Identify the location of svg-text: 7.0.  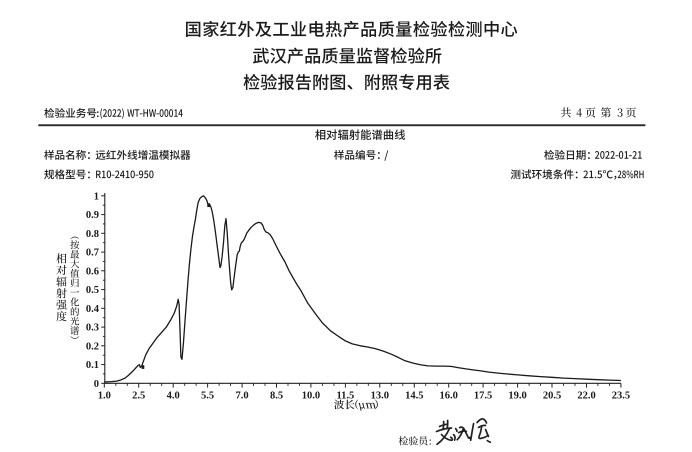
(242, 396).